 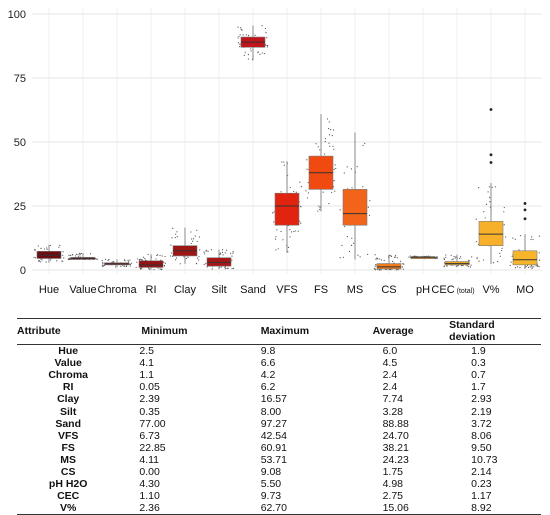 I want to click on cell-minimum: 0.35, so click(x=149, y=411).